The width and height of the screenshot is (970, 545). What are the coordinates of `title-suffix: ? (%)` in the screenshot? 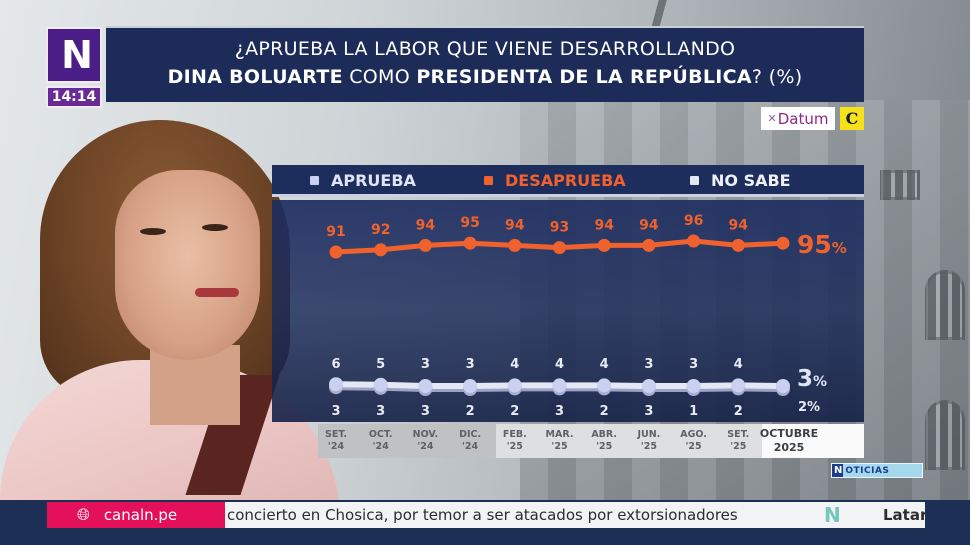 It's located at (777, 77).